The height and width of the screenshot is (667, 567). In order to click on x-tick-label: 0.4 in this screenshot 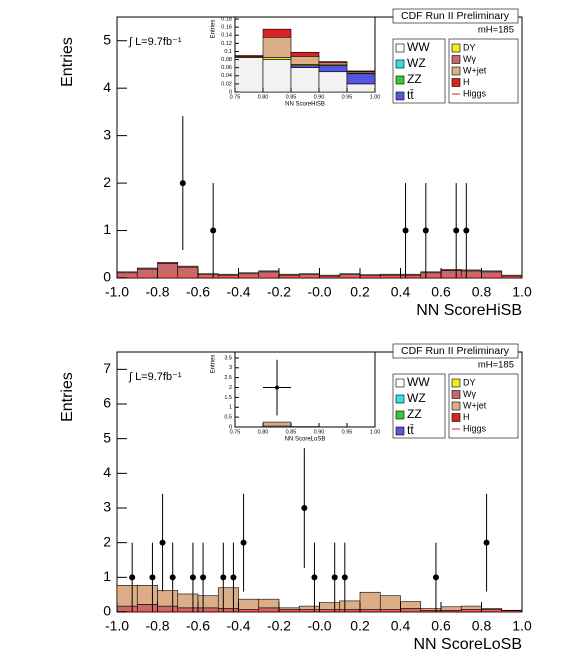, I will do `click(401, 626)`.